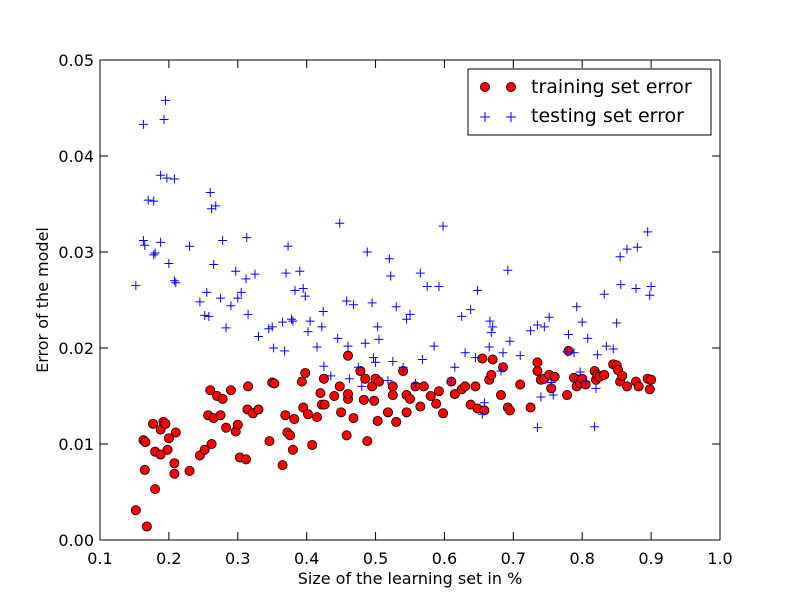 The width and height of the screenshot is (800, 600). What do you see at coordinates (76, 444) in the screenshot?
I see `y-tick-label: 0.01` at bounding box center [76, 444].